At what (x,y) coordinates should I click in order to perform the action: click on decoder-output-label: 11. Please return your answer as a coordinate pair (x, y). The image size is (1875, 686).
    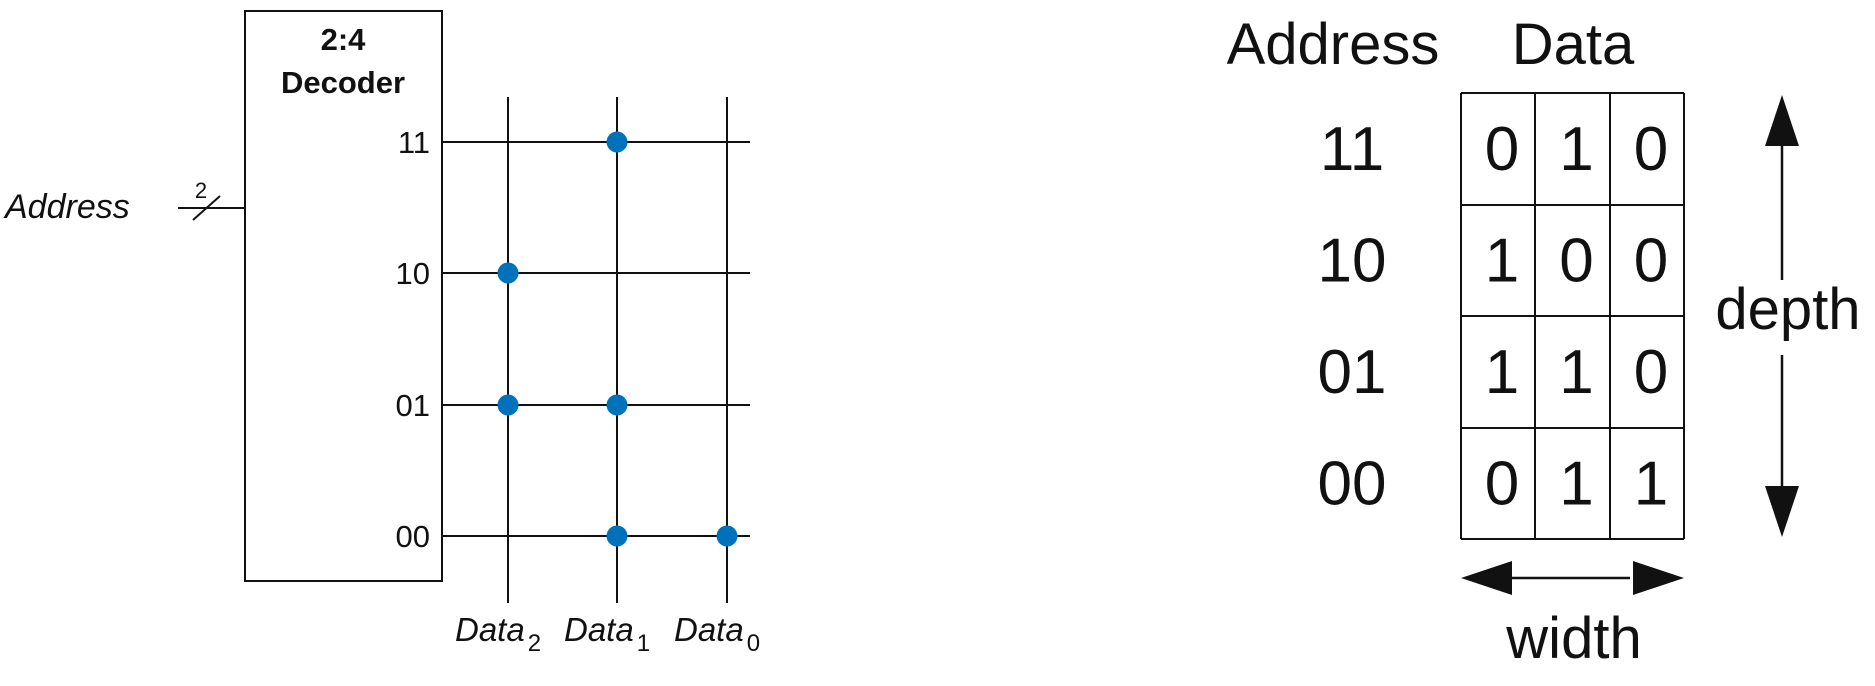
    Looking at the image, I should click on (414, 142).